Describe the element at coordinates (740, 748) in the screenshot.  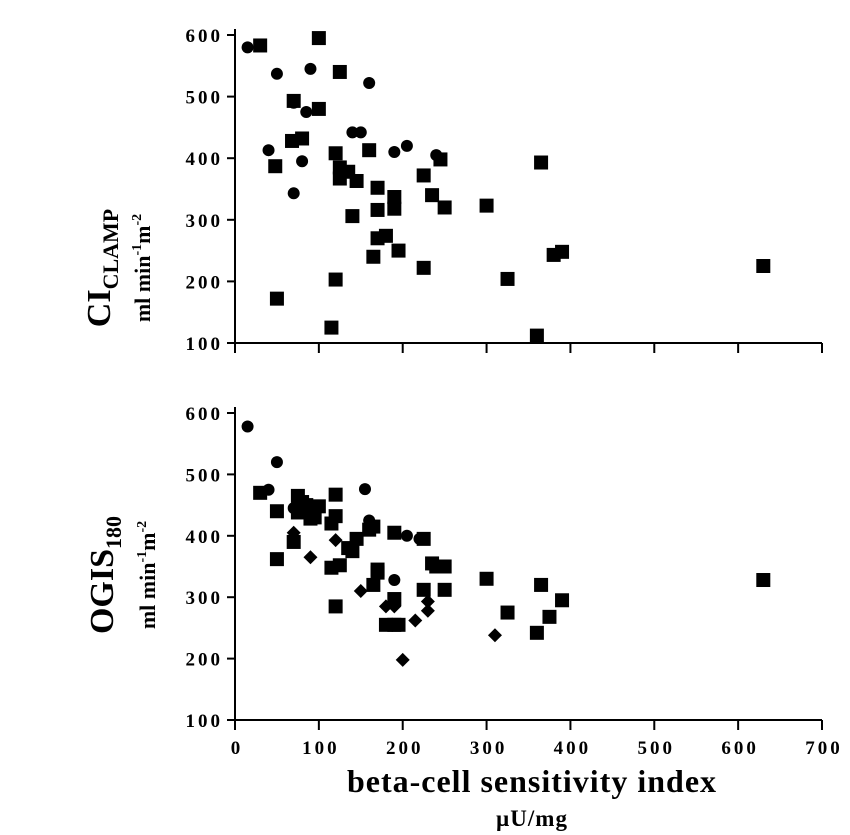
I see `x-tick-label: 600` at that location.